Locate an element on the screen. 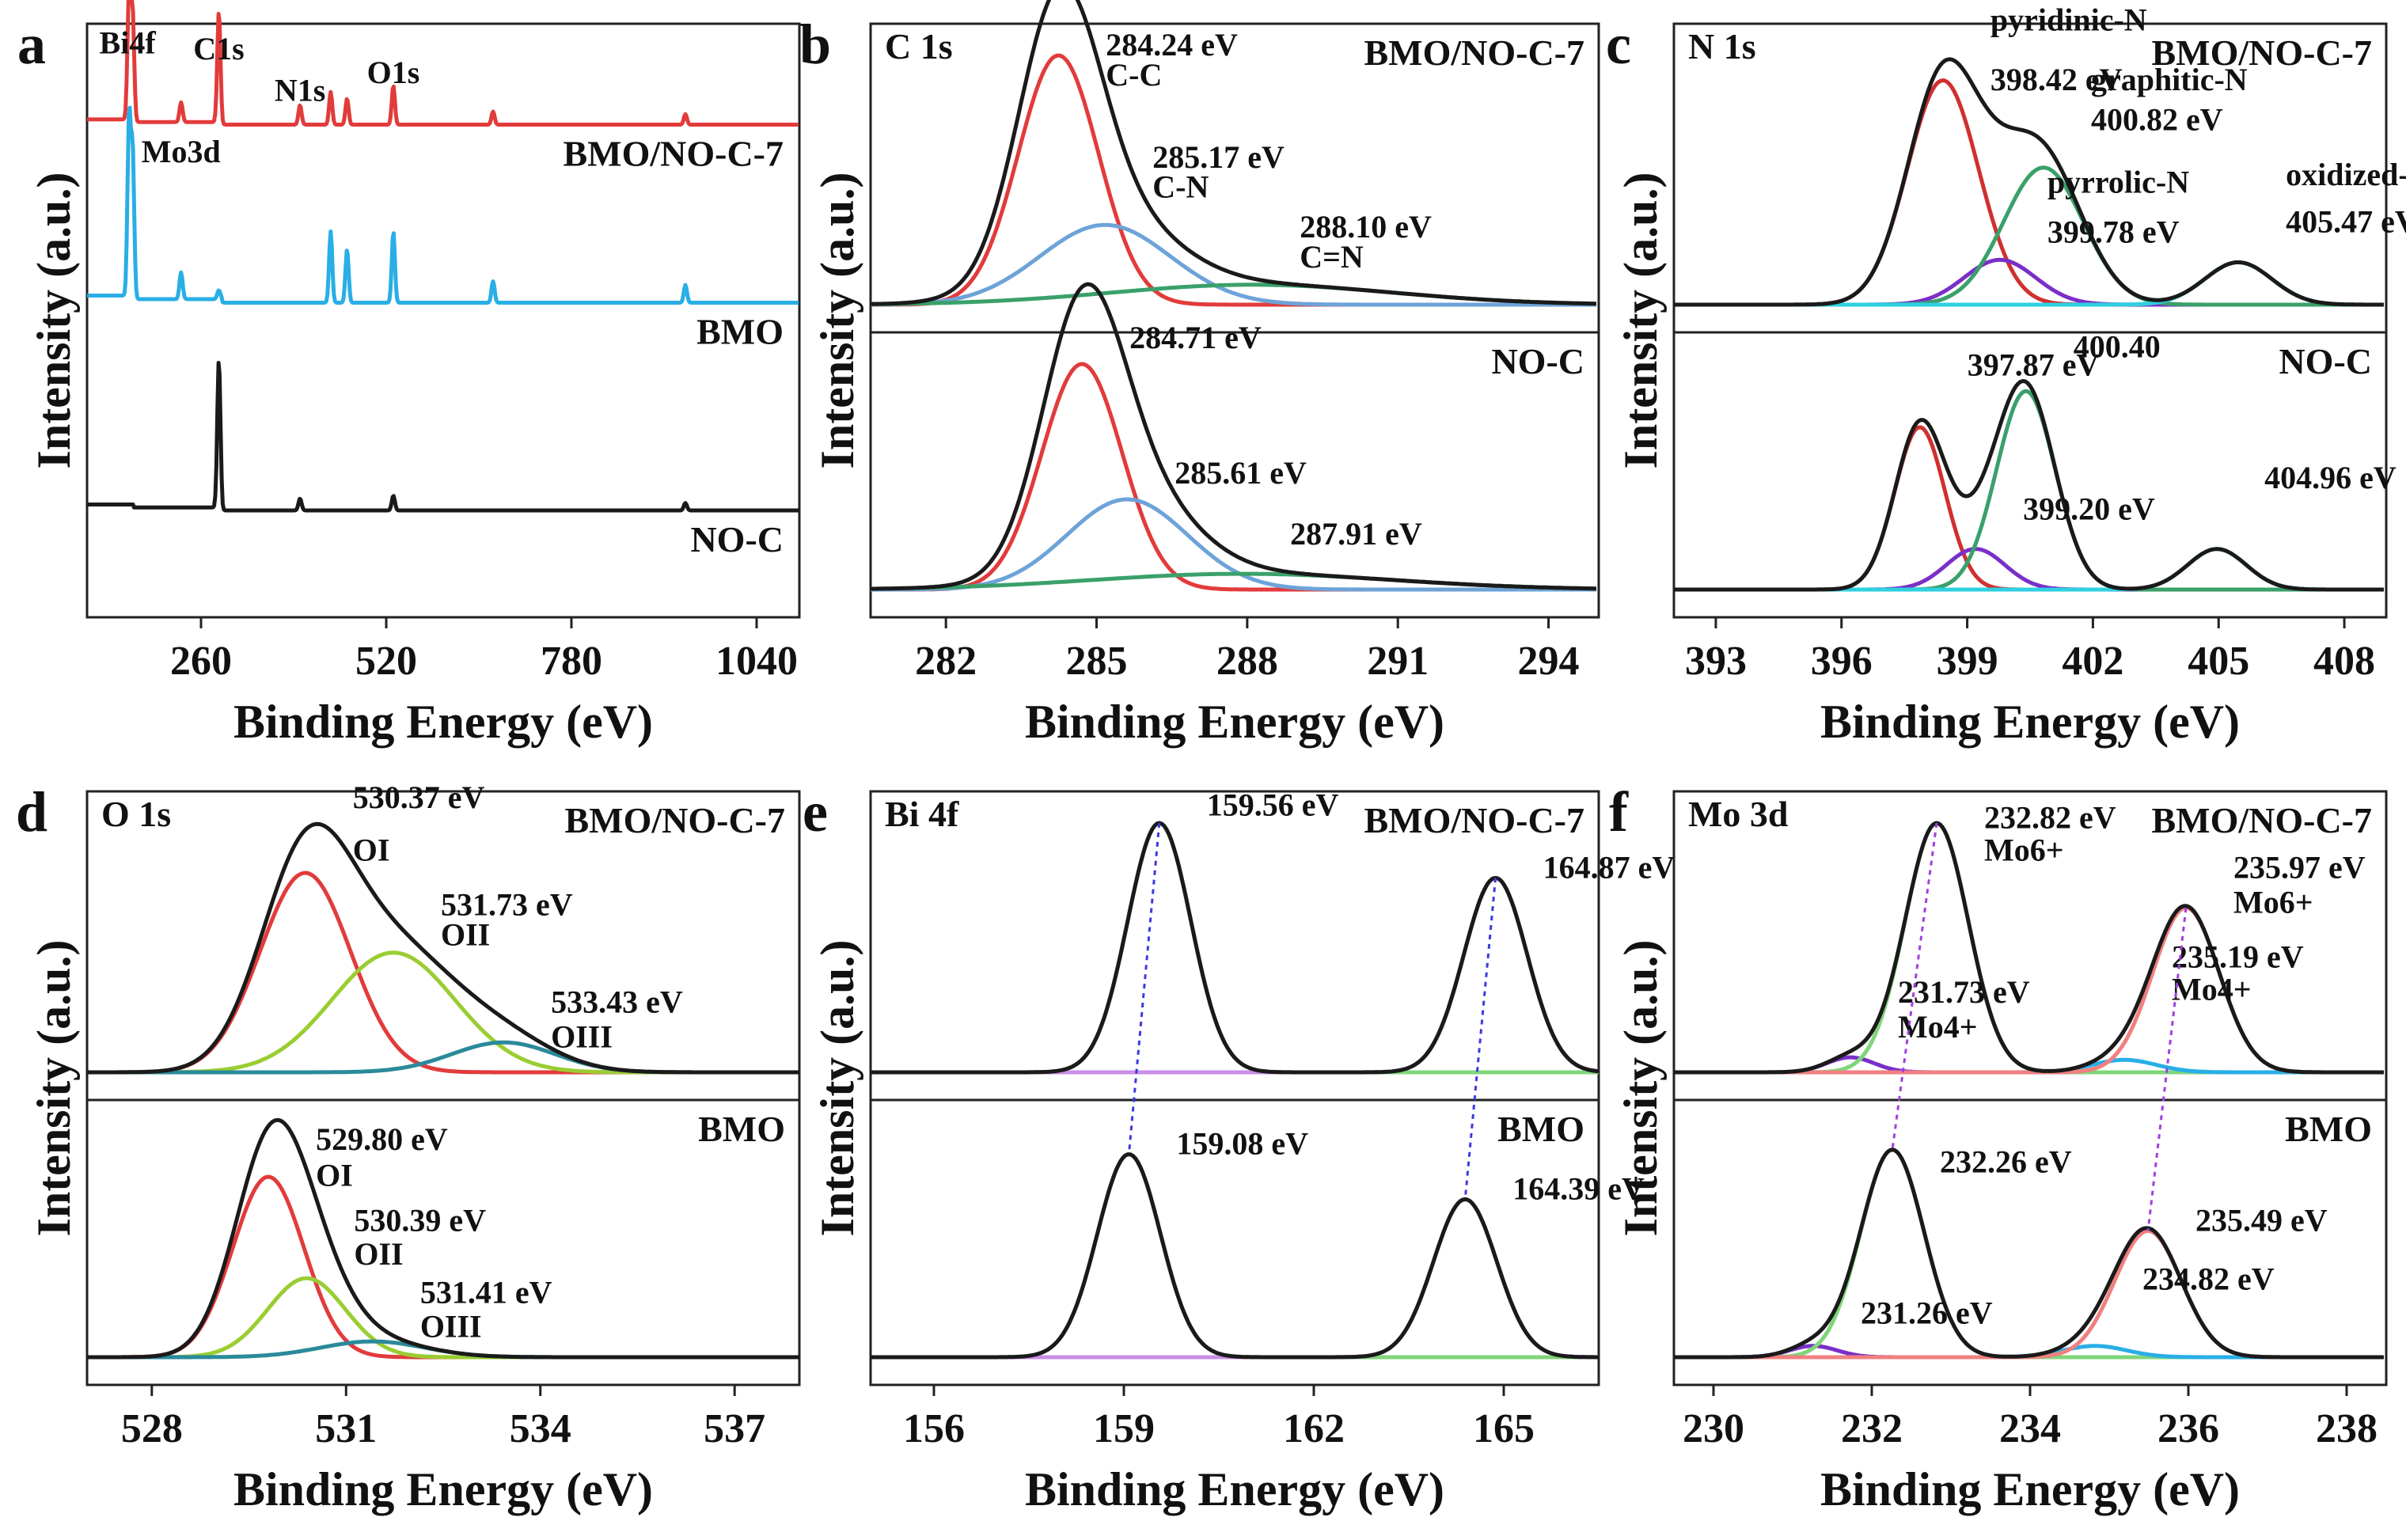 Image resolution: width=2406 pixels, height=1540 pixels. panel-f-sub0-label-2: 232.82 eV is located at coordinates (2050, 817).